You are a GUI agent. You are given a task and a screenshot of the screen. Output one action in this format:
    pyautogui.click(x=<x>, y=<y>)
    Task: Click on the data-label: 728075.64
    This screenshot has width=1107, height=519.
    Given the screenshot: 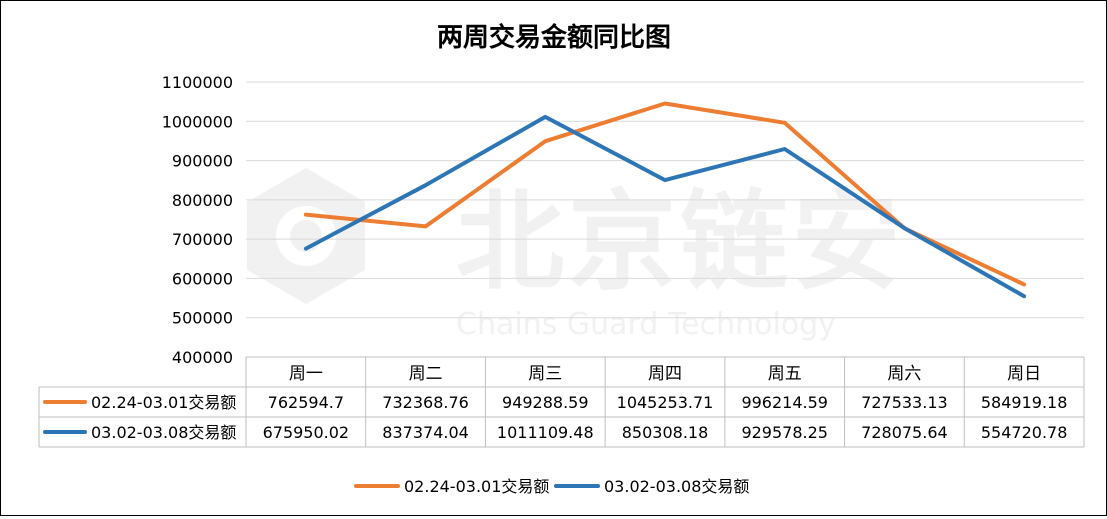 What is the action you would take?
    pyautogui.click(x=904, y=432)
    